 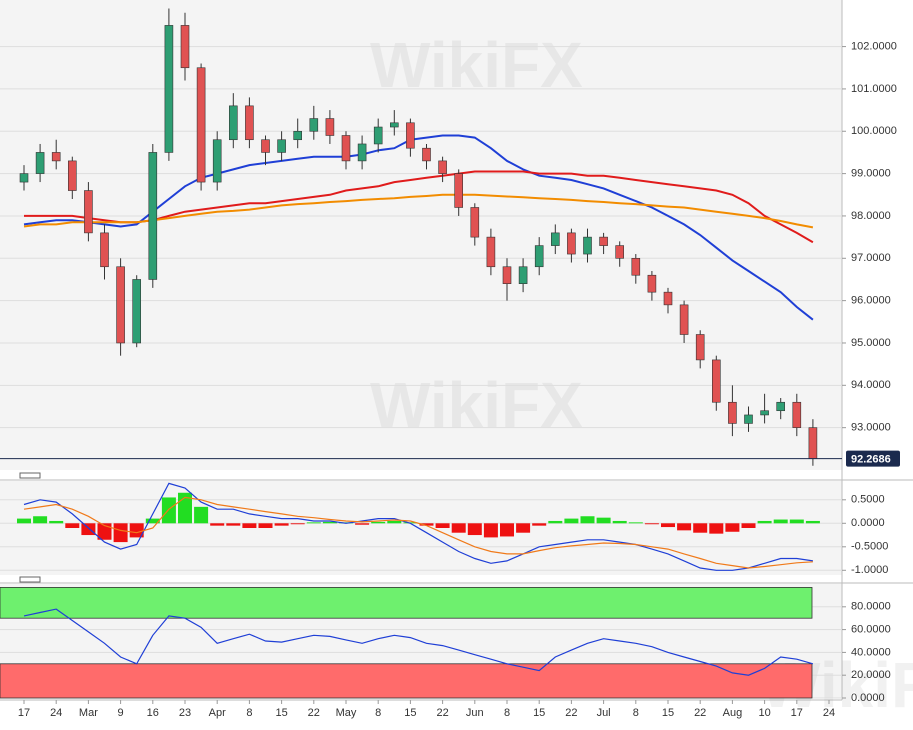 I want to click on x-tick-label: 10, so click(x=764, y=713).